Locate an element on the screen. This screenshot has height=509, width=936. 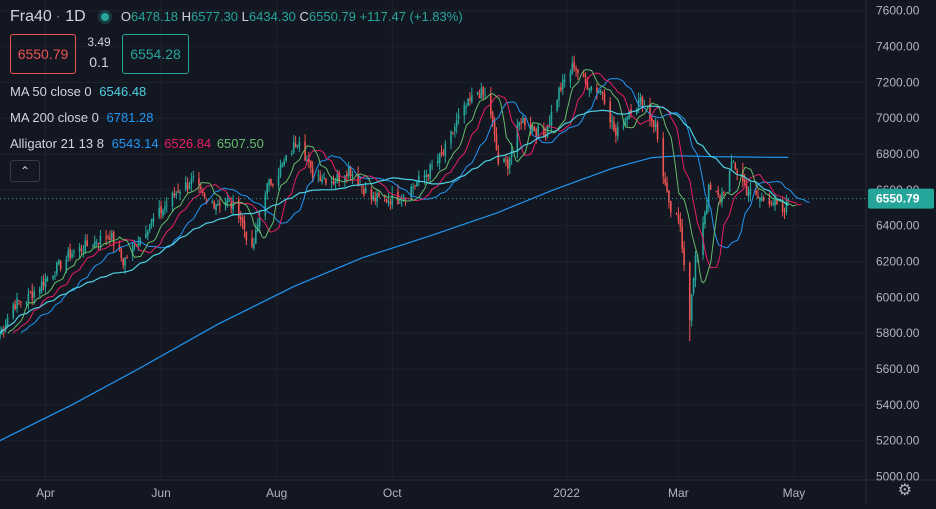
y-tick-label: 7400.00 is located at coordinates (898, 47).